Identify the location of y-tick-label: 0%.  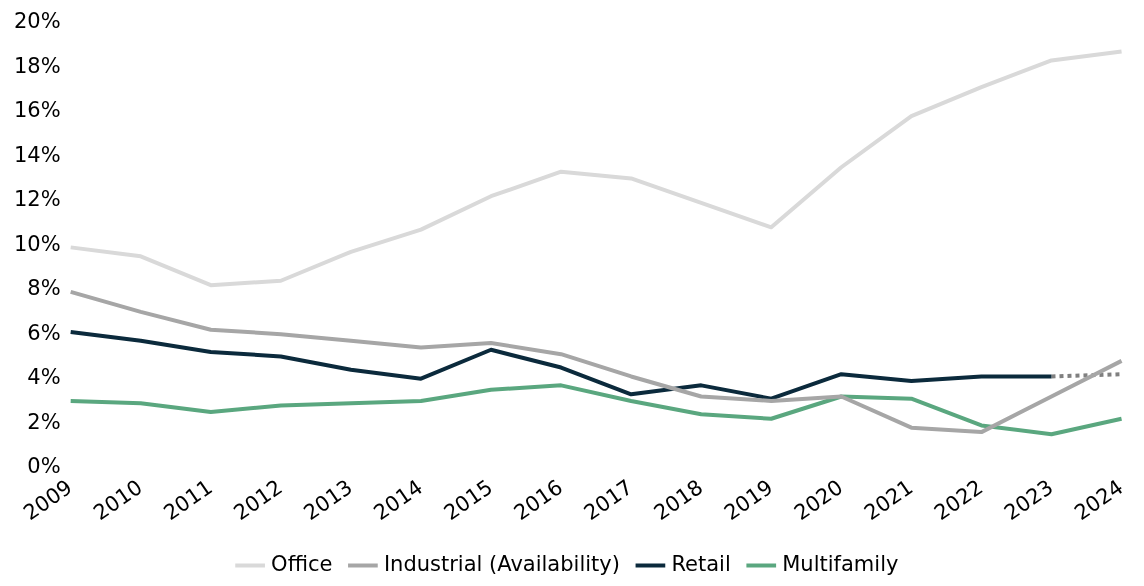
(44, 466).